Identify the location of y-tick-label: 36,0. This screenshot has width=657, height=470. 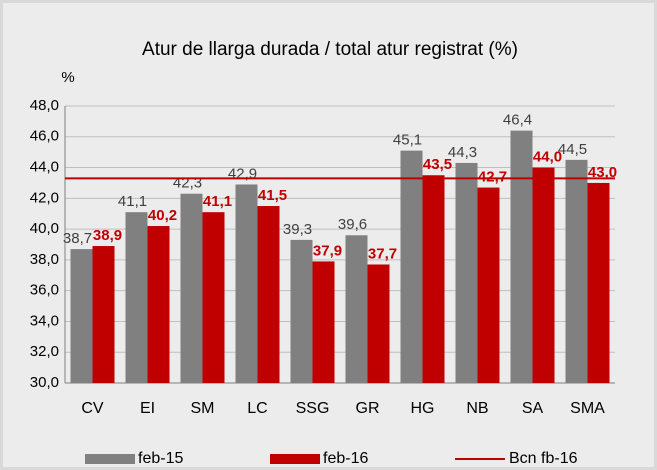
(44, 290).